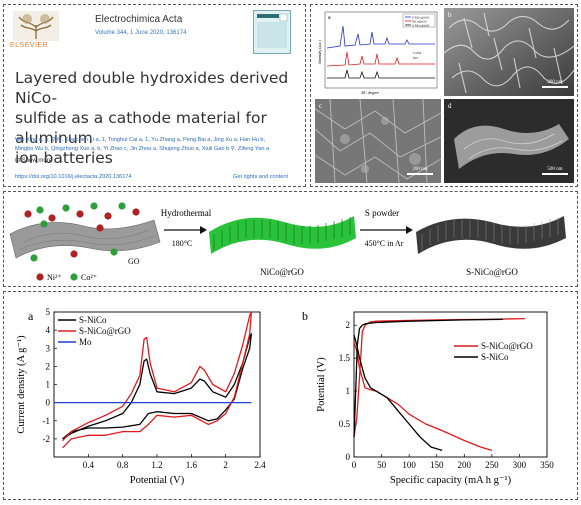  I want to click on gcd-xtick-label-3: 150, so click(437, 465).